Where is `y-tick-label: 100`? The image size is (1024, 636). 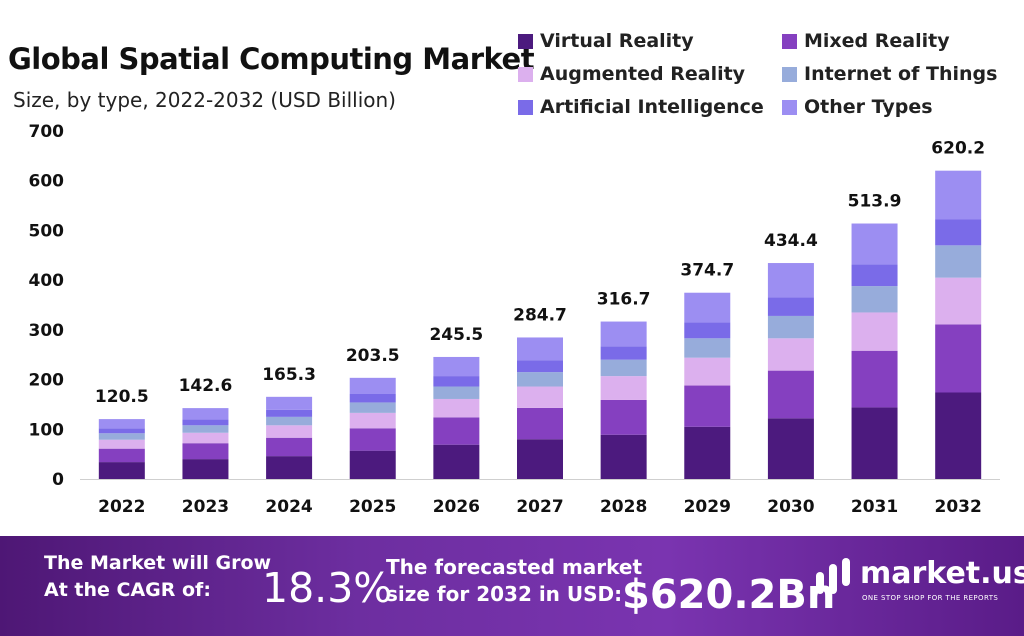
y-tick-label: 100 is located at coordinates (47, 430).